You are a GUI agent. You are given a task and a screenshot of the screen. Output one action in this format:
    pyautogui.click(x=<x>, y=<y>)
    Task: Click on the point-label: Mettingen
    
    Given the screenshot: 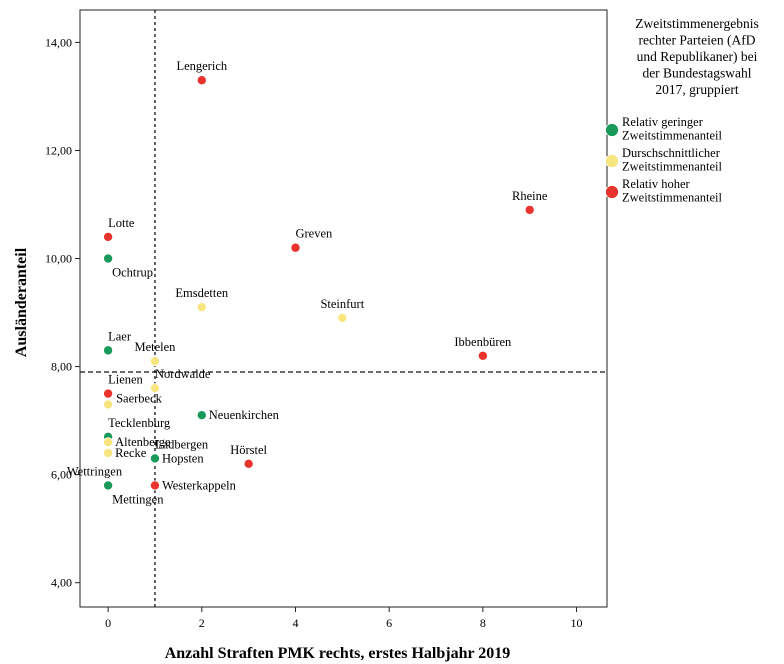 What is the action you would take?
    pyautogui.click(x=138, y=499)
    